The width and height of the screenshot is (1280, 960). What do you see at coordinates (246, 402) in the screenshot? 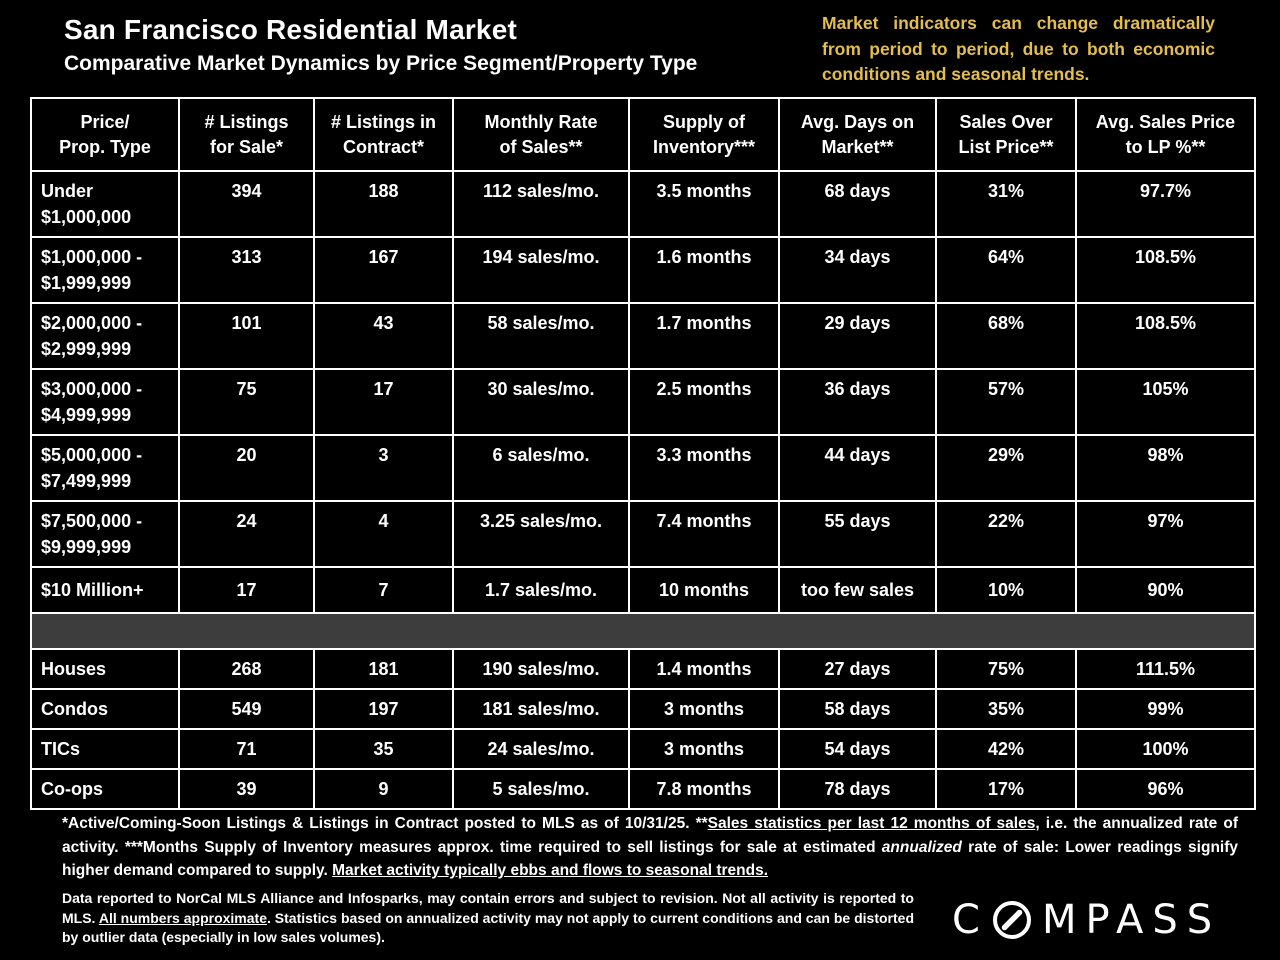
I see `cell: 75` at bounding box center [246, 402].